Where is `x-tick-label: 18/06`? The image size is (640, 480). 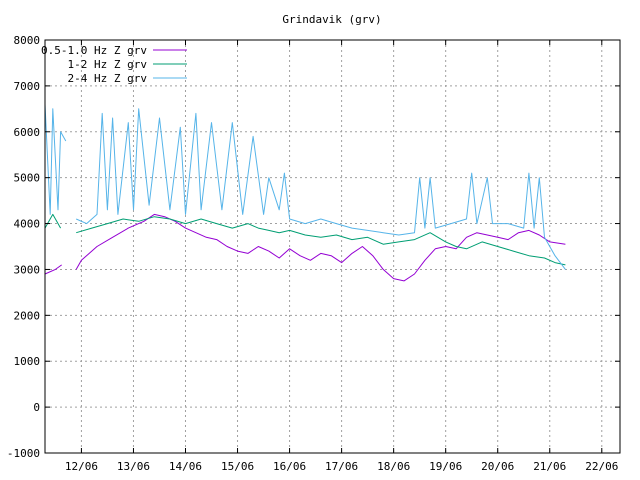
x-tick-label: 18/06 is located at coordinates (393, 466).